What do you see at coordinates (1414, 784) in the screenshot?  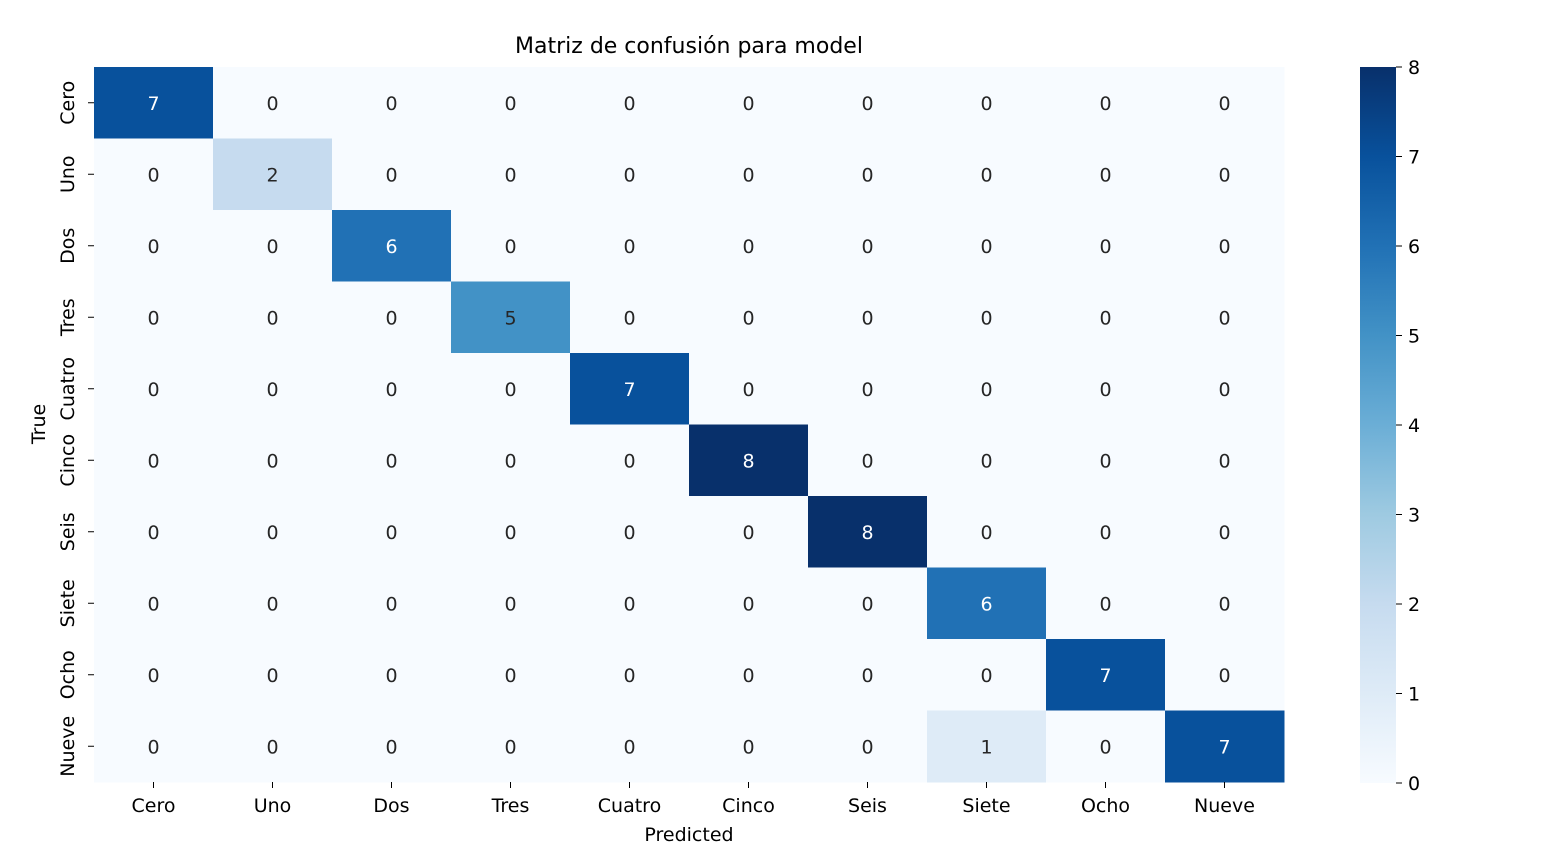 I see `colorbar-tick-label: 0` at bounding box center [1414, 784].